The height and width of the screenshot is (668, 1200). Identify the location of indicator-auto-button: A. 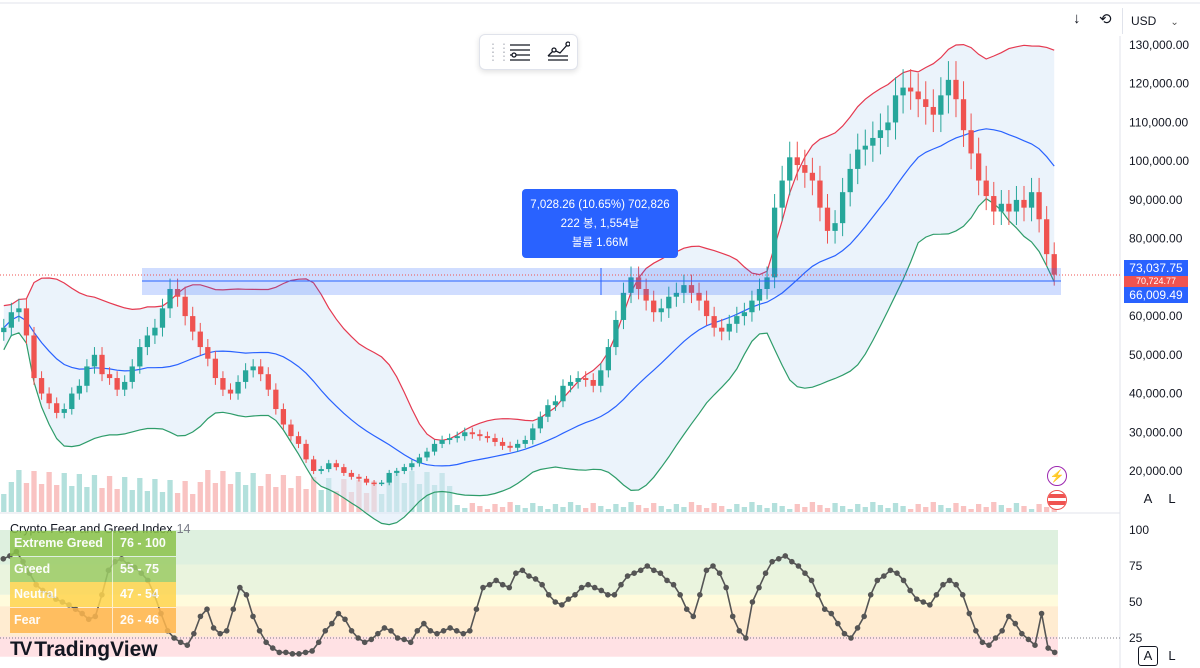
(1148, 656).